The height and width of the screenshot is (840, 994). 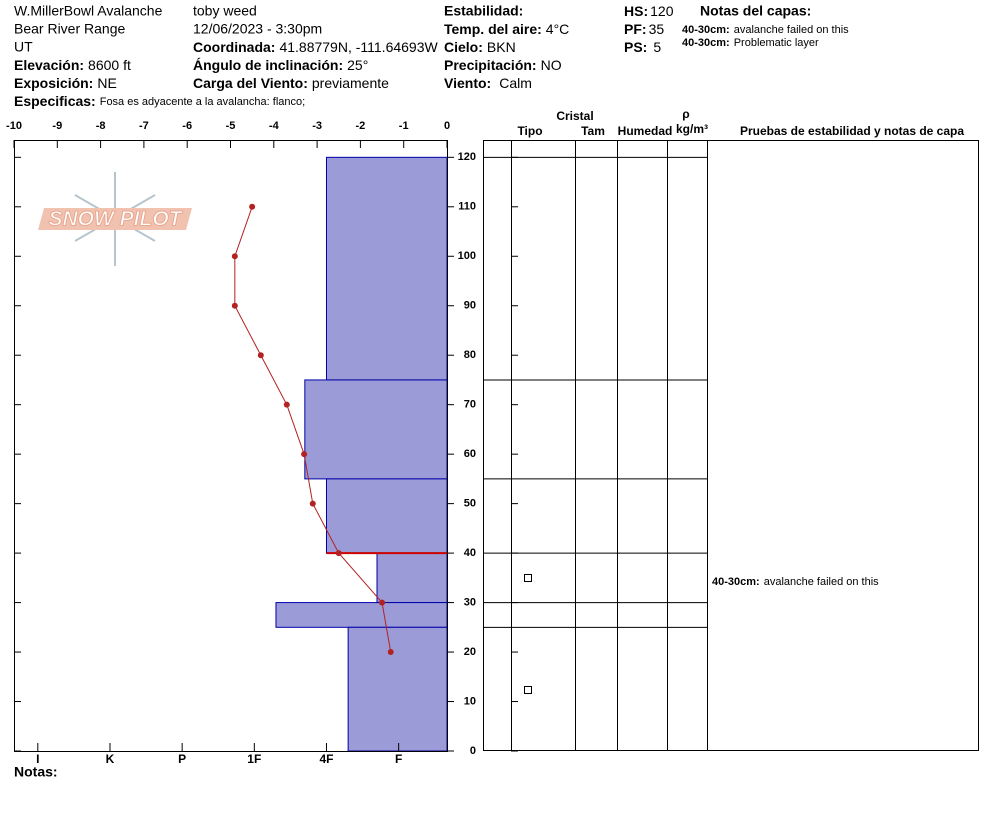 What do you see at coordinates (53, 83) in the screenshot?
I see `label: Exposición:` at bounding box center [53, 83].